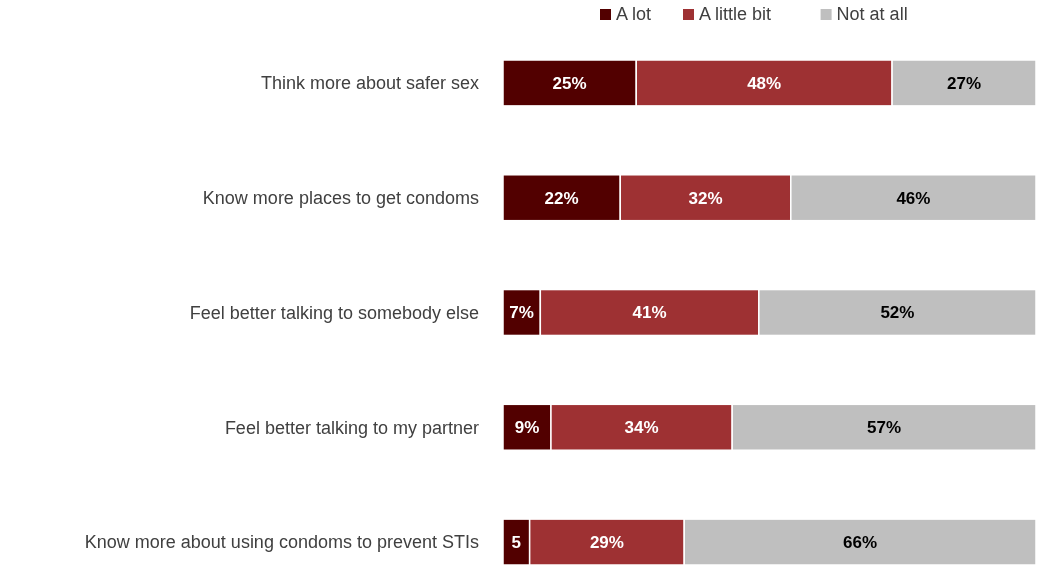 The height and width of the screenshot is (567, 1042). I want to click on data-label: 57%, so click(884, 428).